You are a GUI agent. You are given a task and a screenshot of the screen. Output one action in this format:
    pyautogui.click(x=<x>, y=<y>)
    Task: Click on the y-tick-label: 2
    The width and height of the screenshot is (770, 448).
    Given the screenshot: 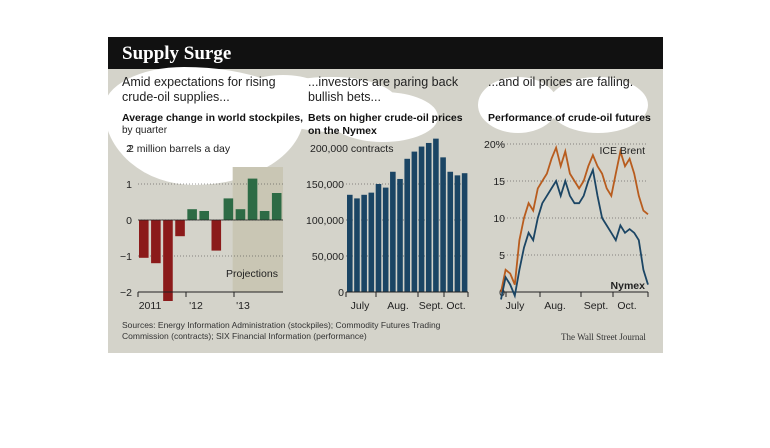 What is the action you would take?
    pyautogui.click(x=129, y=149)
    